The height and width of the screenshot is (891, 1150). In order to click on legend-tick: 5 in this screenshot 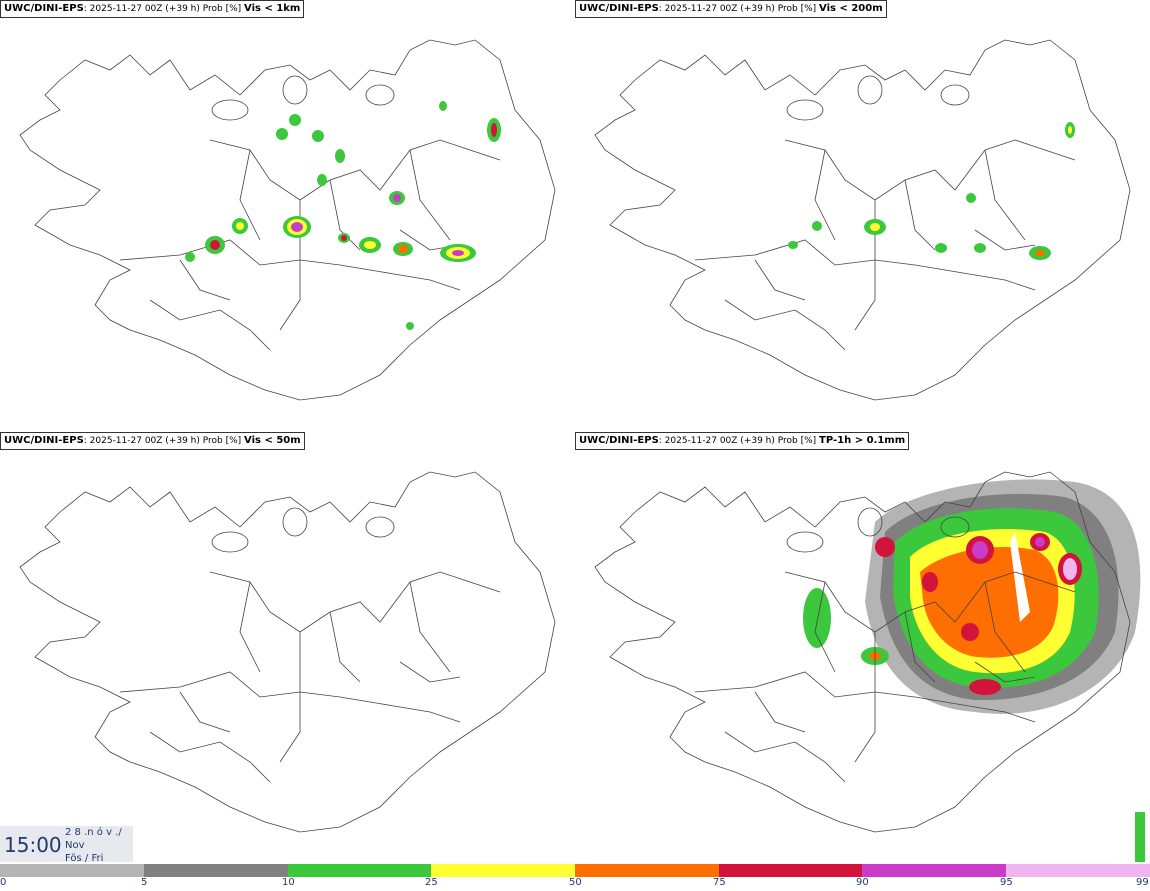, I will do `click(144, 882)`.